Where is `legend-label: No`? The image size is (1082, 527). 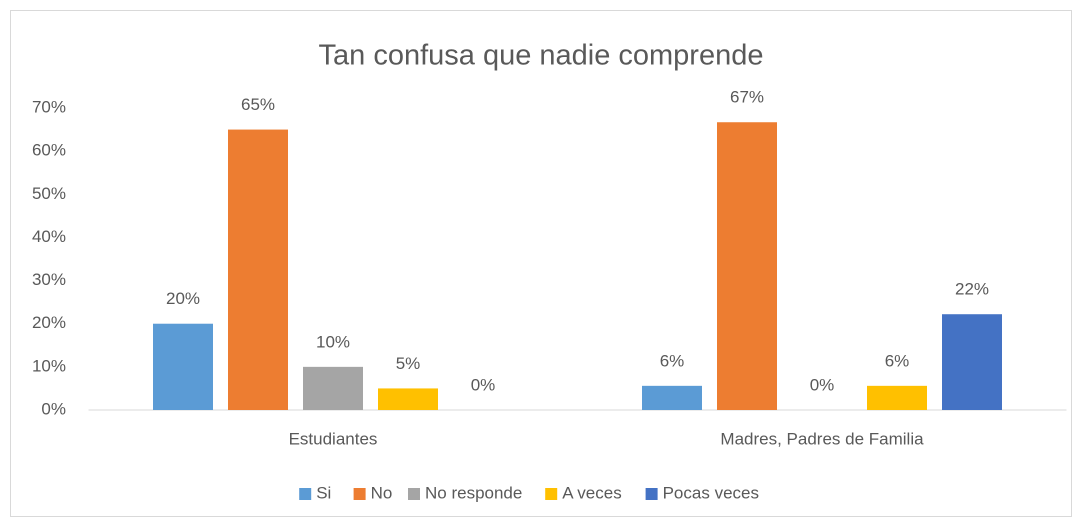
legend-label: No is located at coordinates (382, 492).